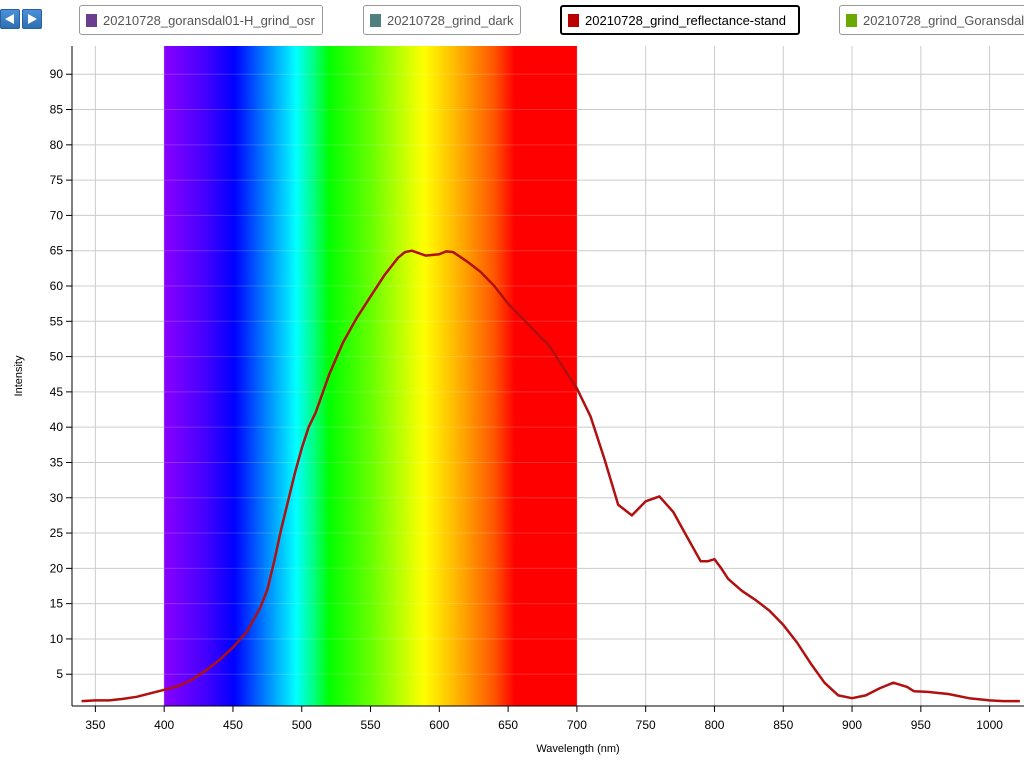  I want to click on x-tick-label: 450, so click(233, 725).